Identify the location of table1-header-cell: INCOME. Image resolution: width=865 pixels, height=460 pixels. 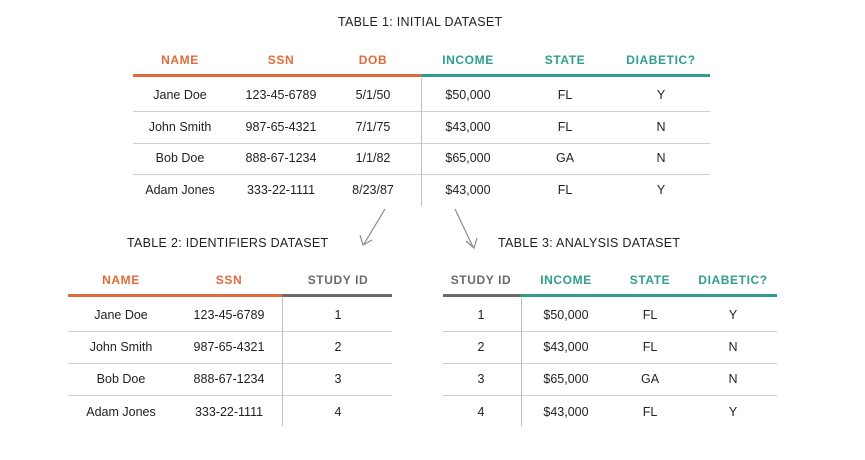
(468, 60).